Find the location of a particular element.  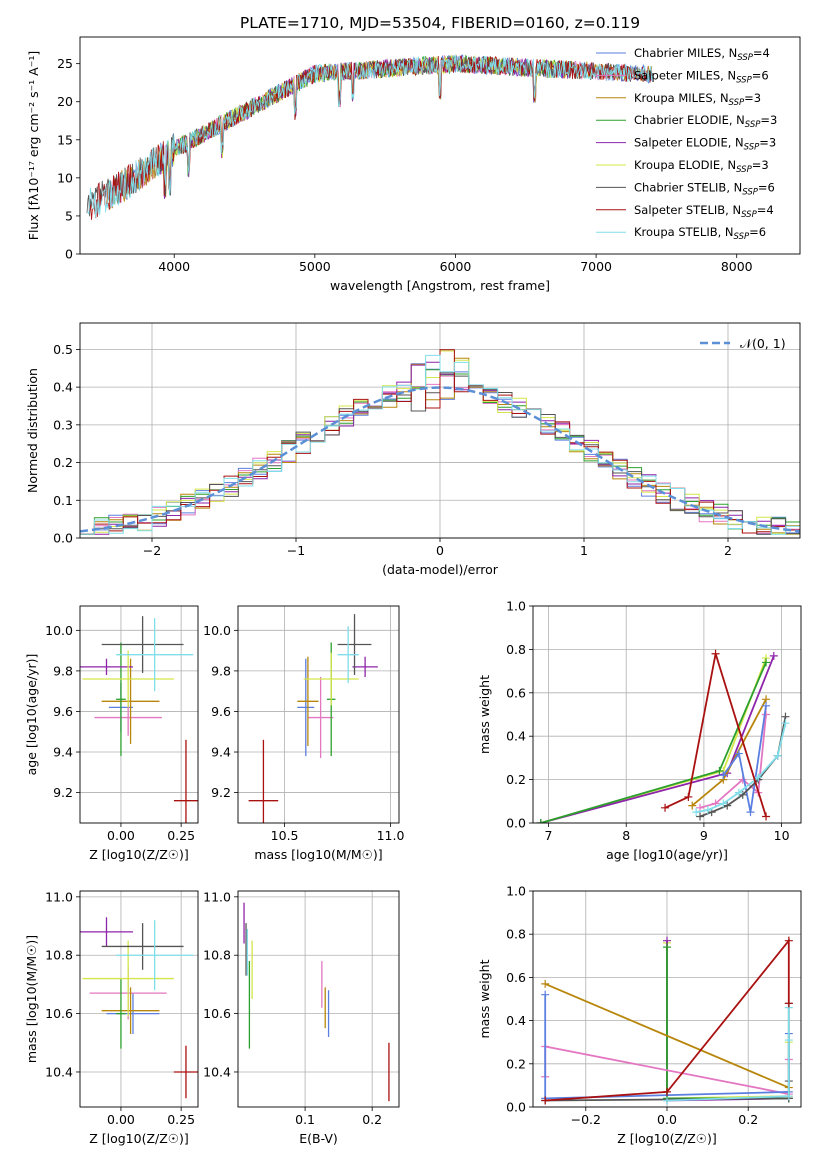

mw_age-ytick-label: 0.6 is located at coordinates (516, 692).